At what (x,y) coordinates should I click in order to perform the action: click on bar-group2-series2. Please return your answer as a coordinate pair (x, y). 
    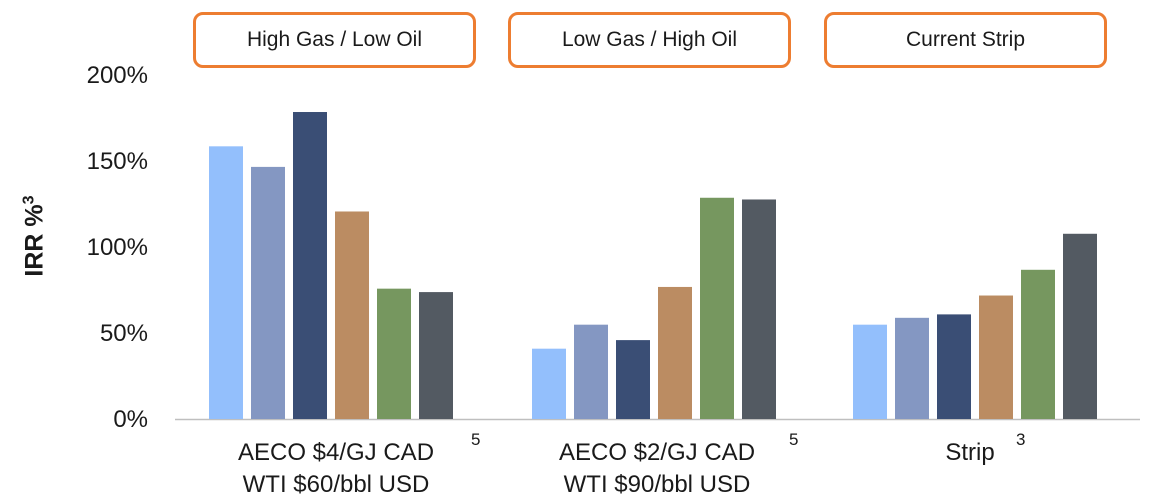
    Looking at the image, I should click on (591, 371).